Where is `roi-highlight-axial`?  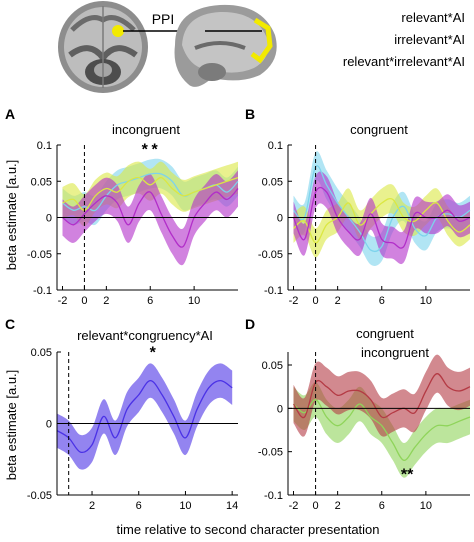
roi-highlight-axial is located at coordinates (118, 31).